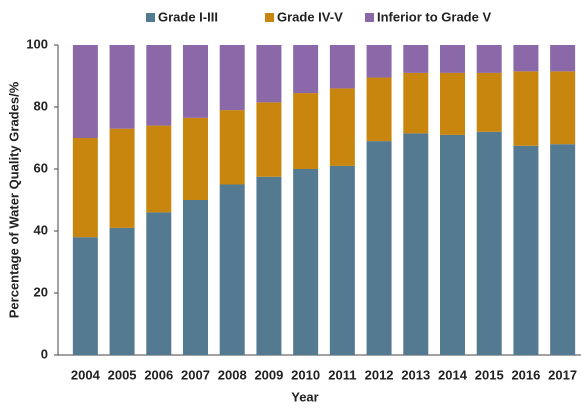 The width and height of the screenshot is (581, 411). What do you see at coordinates (562, 374) in the screenshot?
I see `x-tick-label: 2017` at bounding box center [562, 374].